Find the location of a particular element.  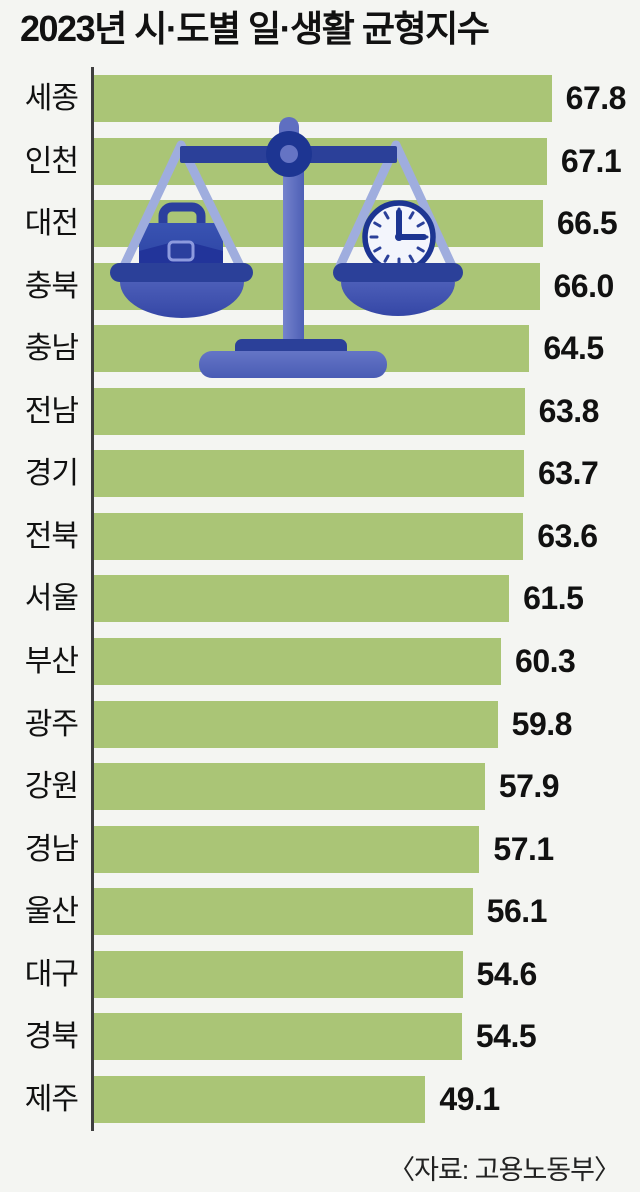

chart-row: 전남 63.8 is located at coordinates (320, 411).